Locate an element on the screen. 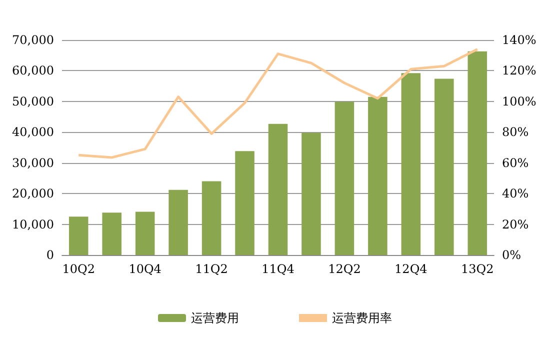 This screenshot has height=337, width=550. y-tick-label: 50,000 is located at coordinates (33, 101).